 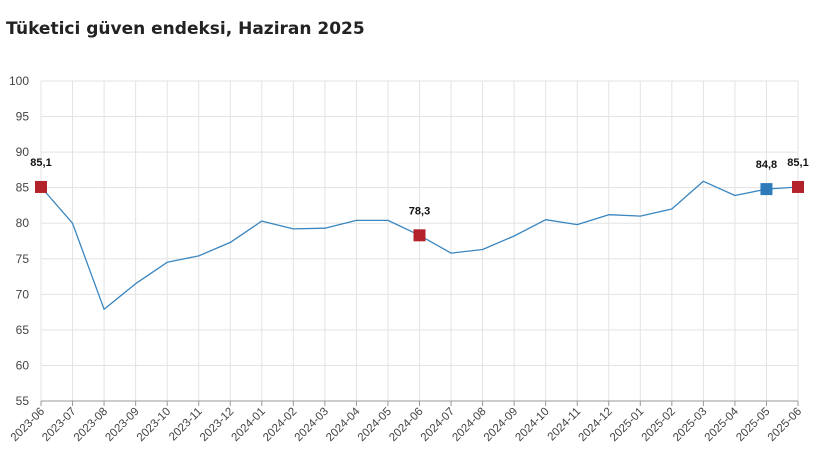 What do you see at coordinates (185, 29) in the screenshot?
I see `chart-title: Tüketici güven endeksi, Haziran 2025` at bounding box center [185, 29].